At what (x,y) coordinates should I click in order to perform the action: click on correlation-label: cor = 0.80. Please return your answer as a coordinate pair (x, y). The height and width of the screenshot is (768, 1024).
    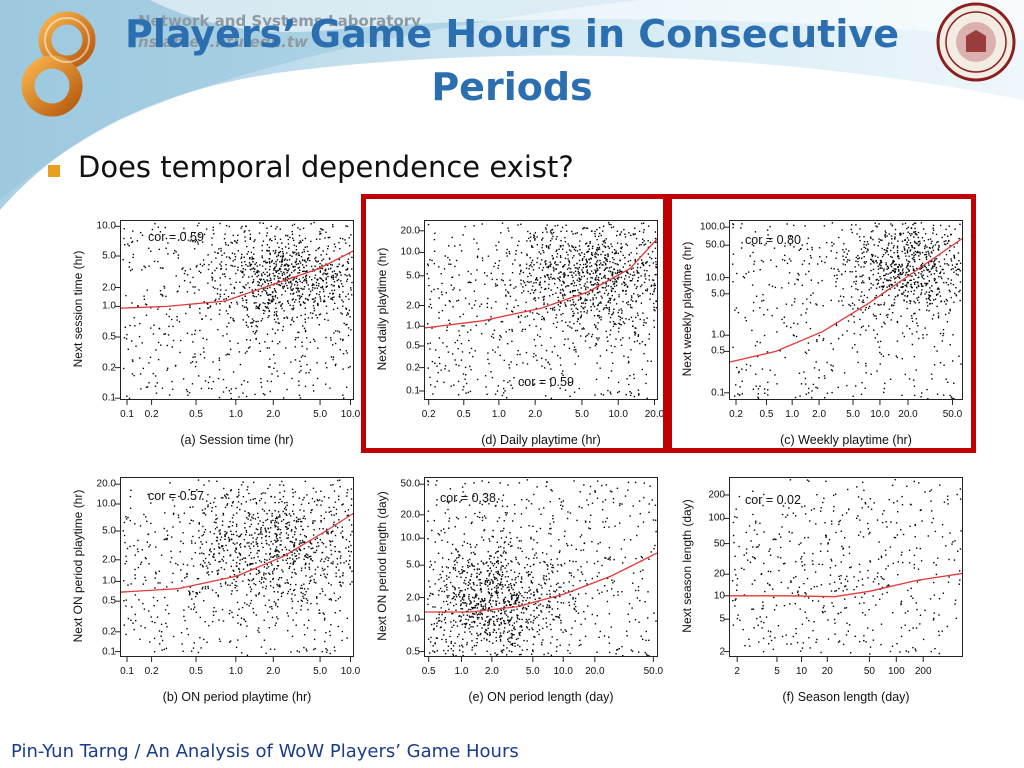
    Looking at the image, I should click on (773, 240).